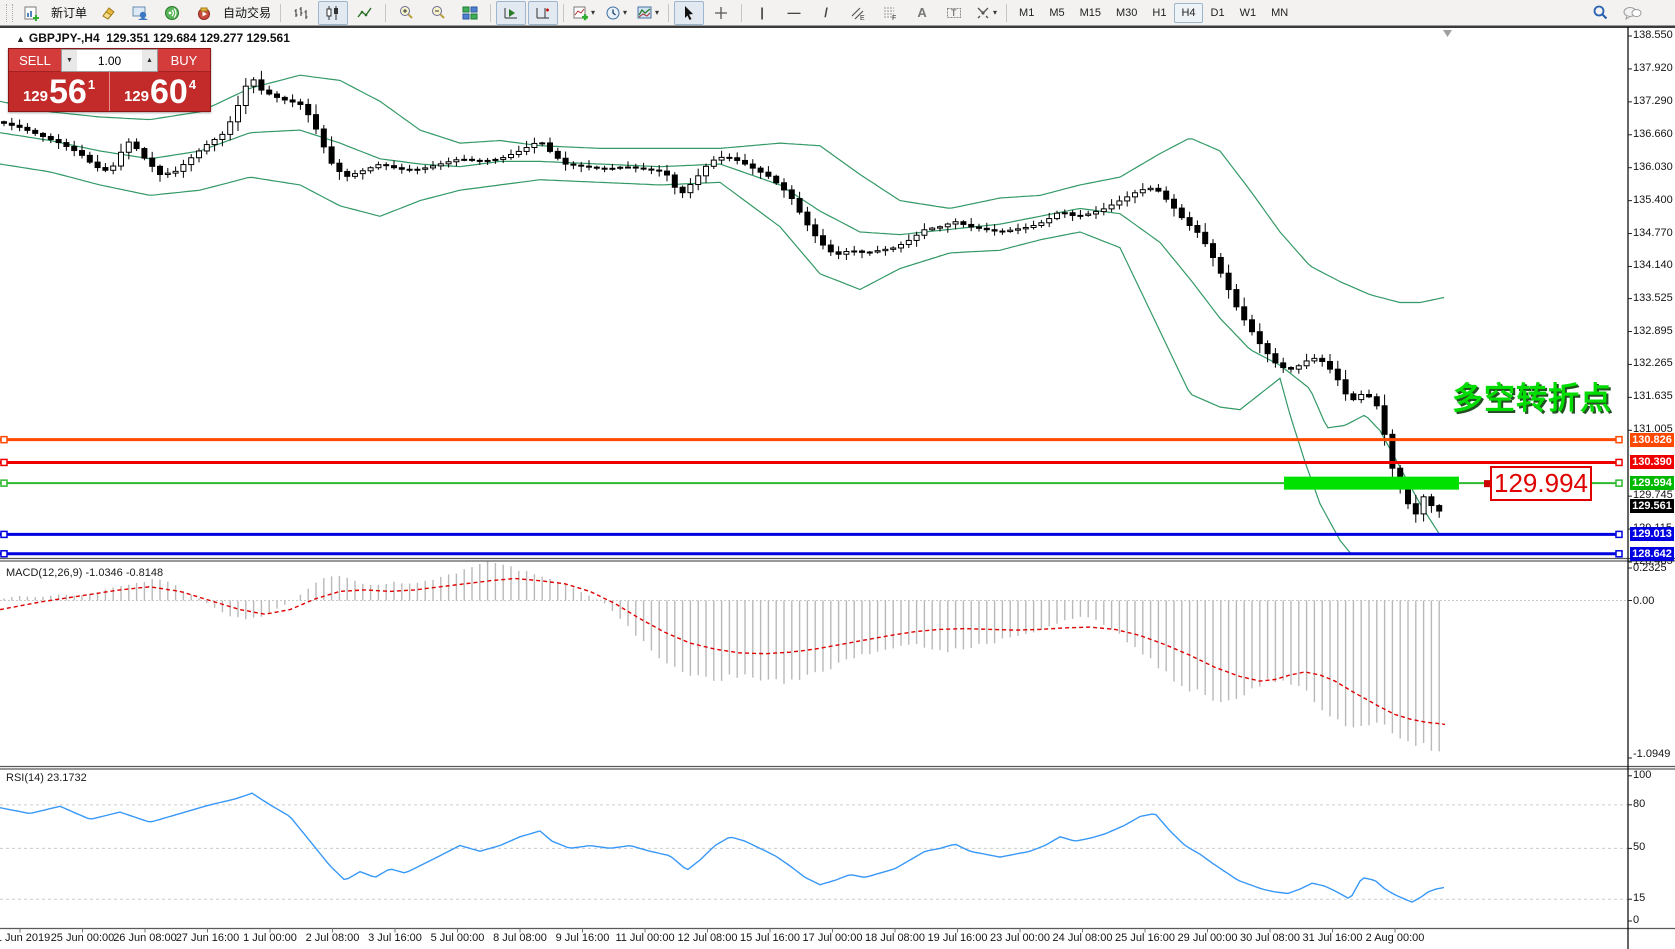  I want to click on time-label: 2 Jul 08:00, so click(332, 938).